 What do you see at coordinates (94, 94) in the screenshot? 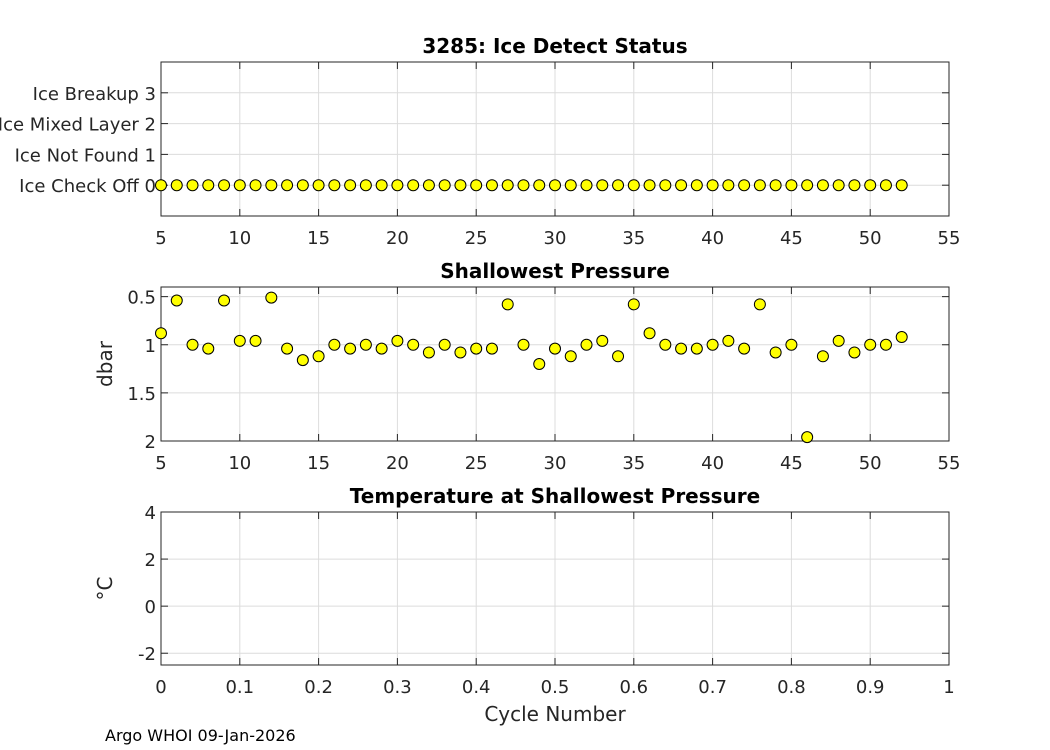
I see `y-tick-label: Ice Breakup 3` at bounding box center [94, 94].